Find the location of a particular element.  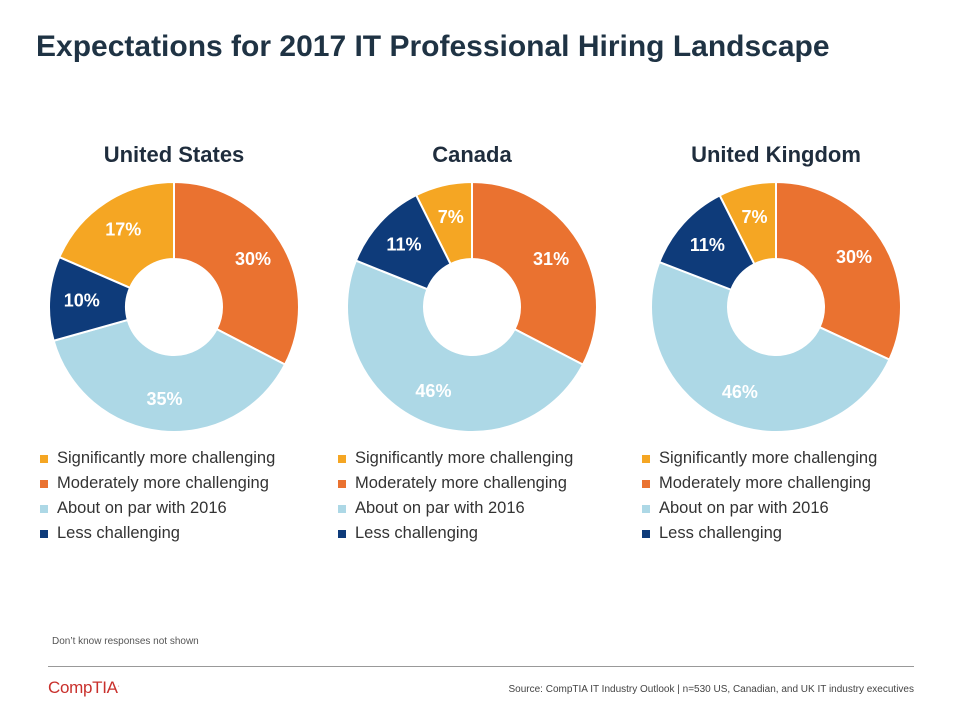

slice-value-label: 35% is located at coordinates (165, 399).